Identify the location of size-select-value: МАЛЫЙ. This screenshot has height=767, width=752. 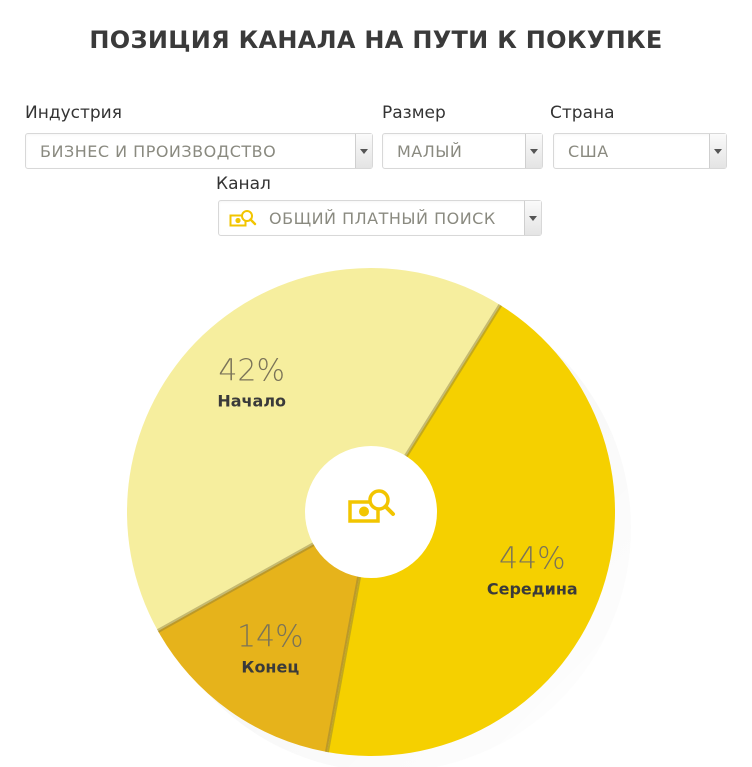
(430, 151).